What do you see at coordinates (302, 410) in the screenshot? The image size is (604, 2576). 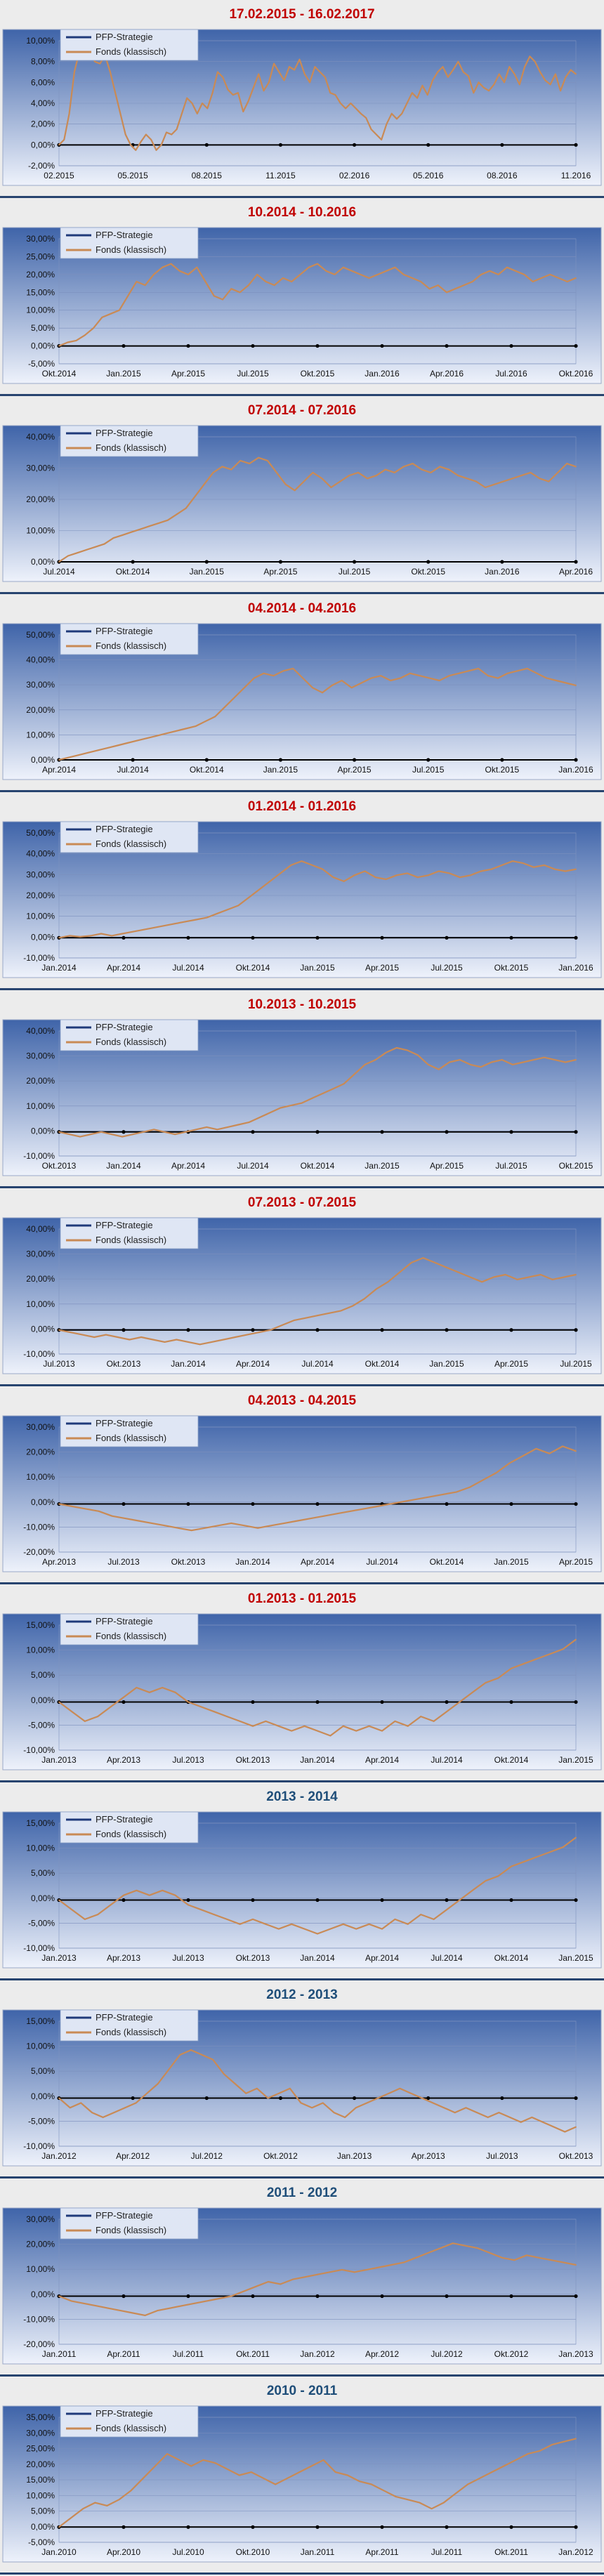 I see `chart-title: 07.2014 - 07.2016` at bounding box center [302, 410].